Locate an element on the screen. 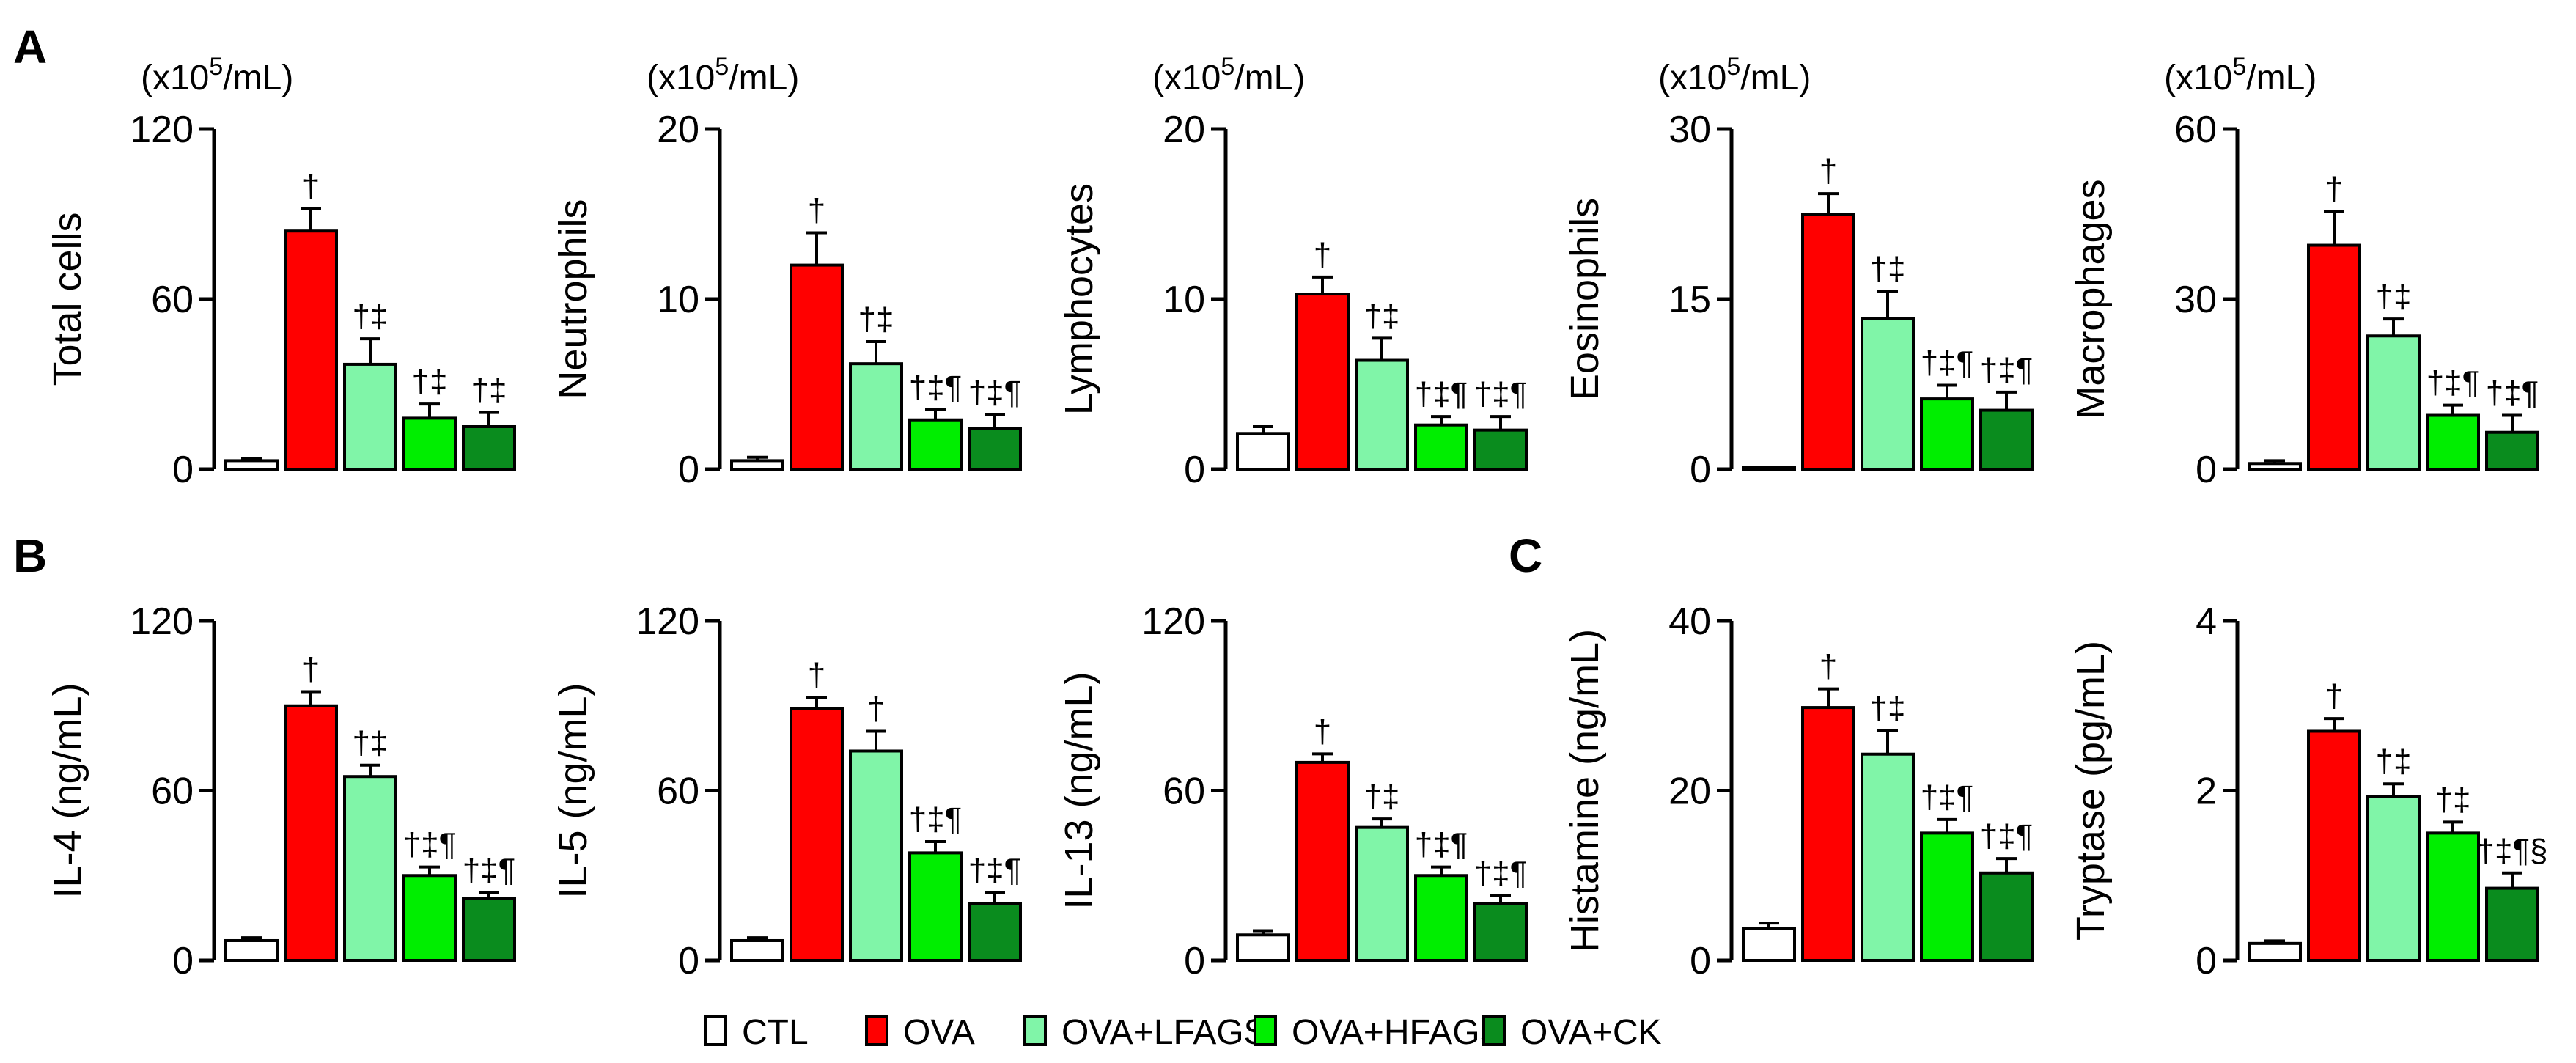 This screenshot has height=1063, width=2576. y-tick-label: 2 is located at coordinates (2206, 791).